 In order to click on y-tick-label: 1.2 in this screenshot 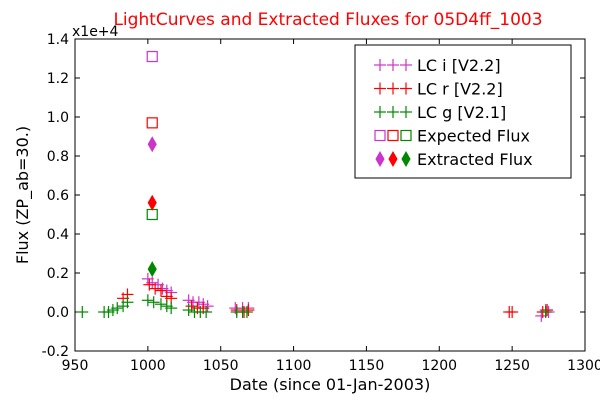, I will do `click(58, 79)`.